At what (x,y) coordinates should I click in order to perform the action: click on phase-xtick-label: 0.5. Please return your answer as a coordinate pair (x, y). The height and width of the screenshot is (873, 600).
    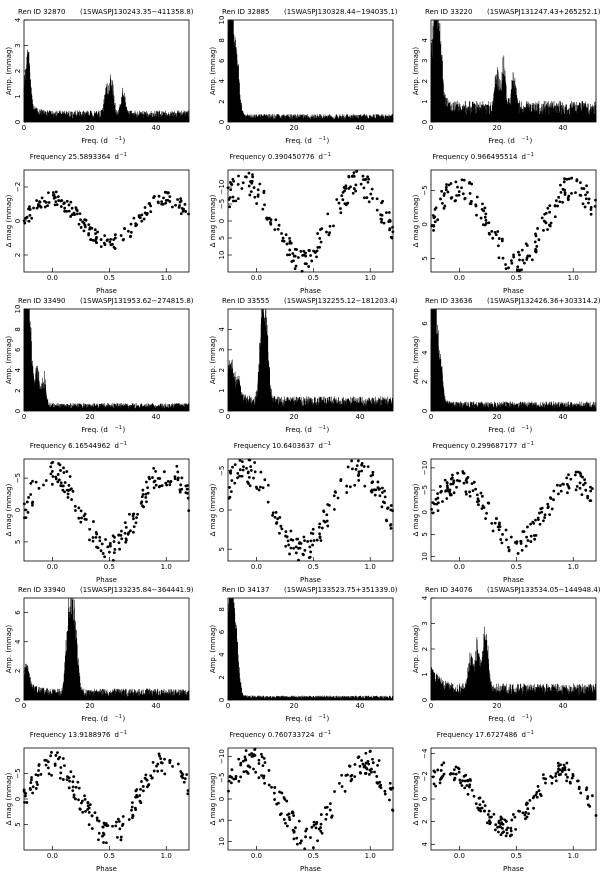
    Looking at the image, I should click on (516, 567).